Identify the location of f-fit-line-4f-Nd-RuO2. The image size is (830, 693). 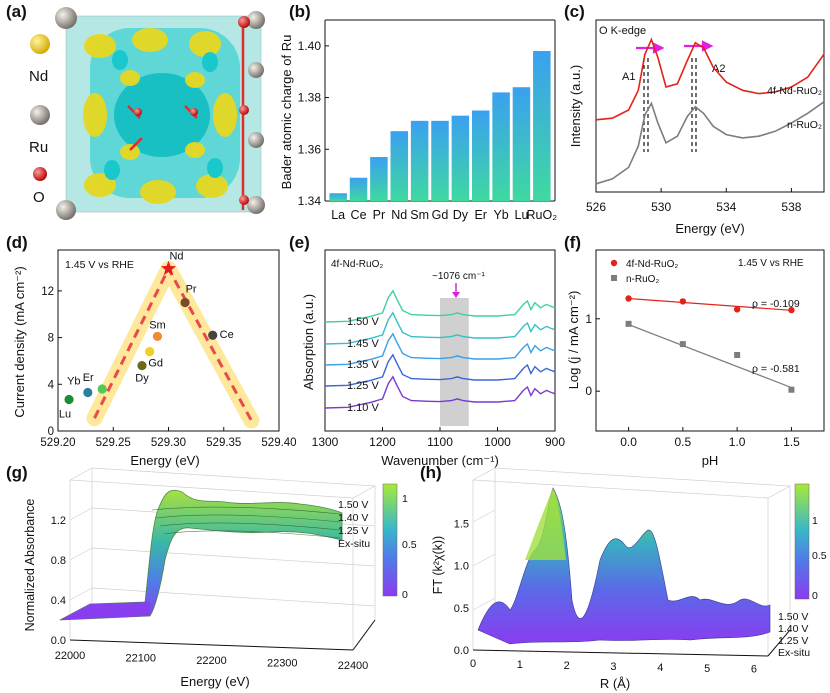
(710, 304).